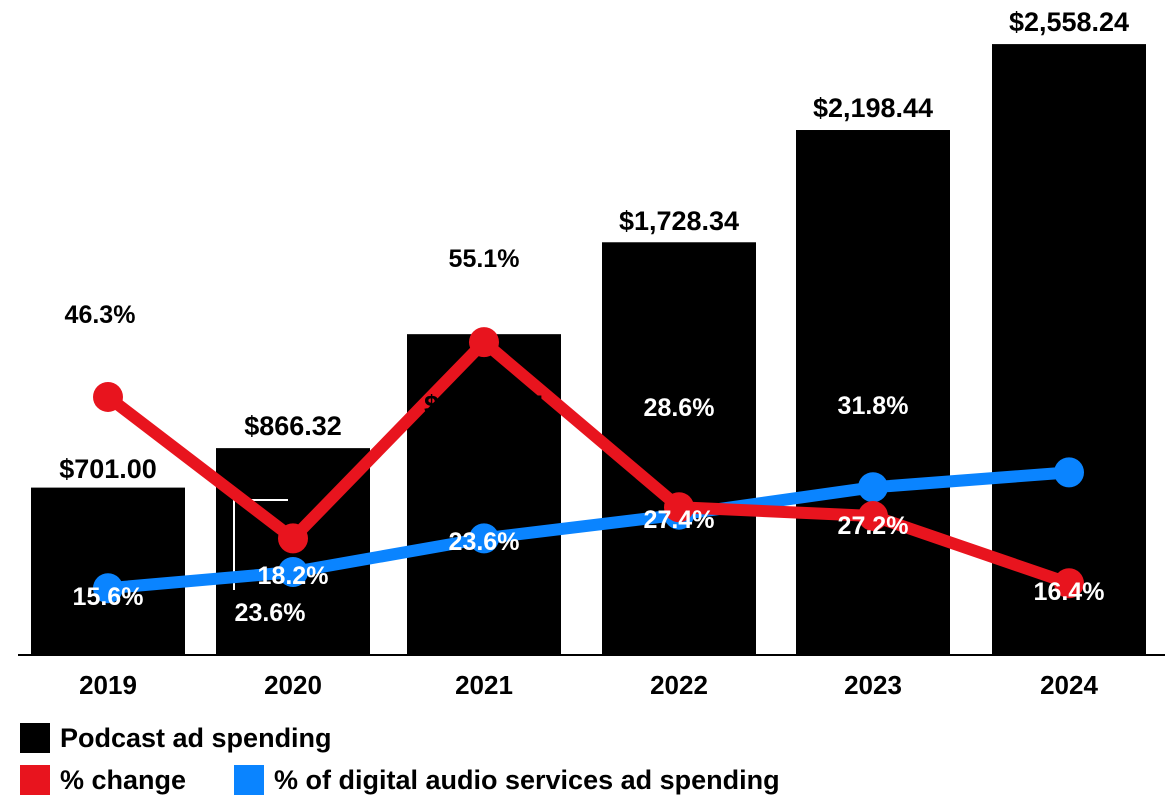 The width and height of the screenshot is (1165, 796). What do you see at coordinates (873, 406) in the screenshot?
I see `digital-audio-share-label-2023: 31.8%` at bounding box center [873, 406].